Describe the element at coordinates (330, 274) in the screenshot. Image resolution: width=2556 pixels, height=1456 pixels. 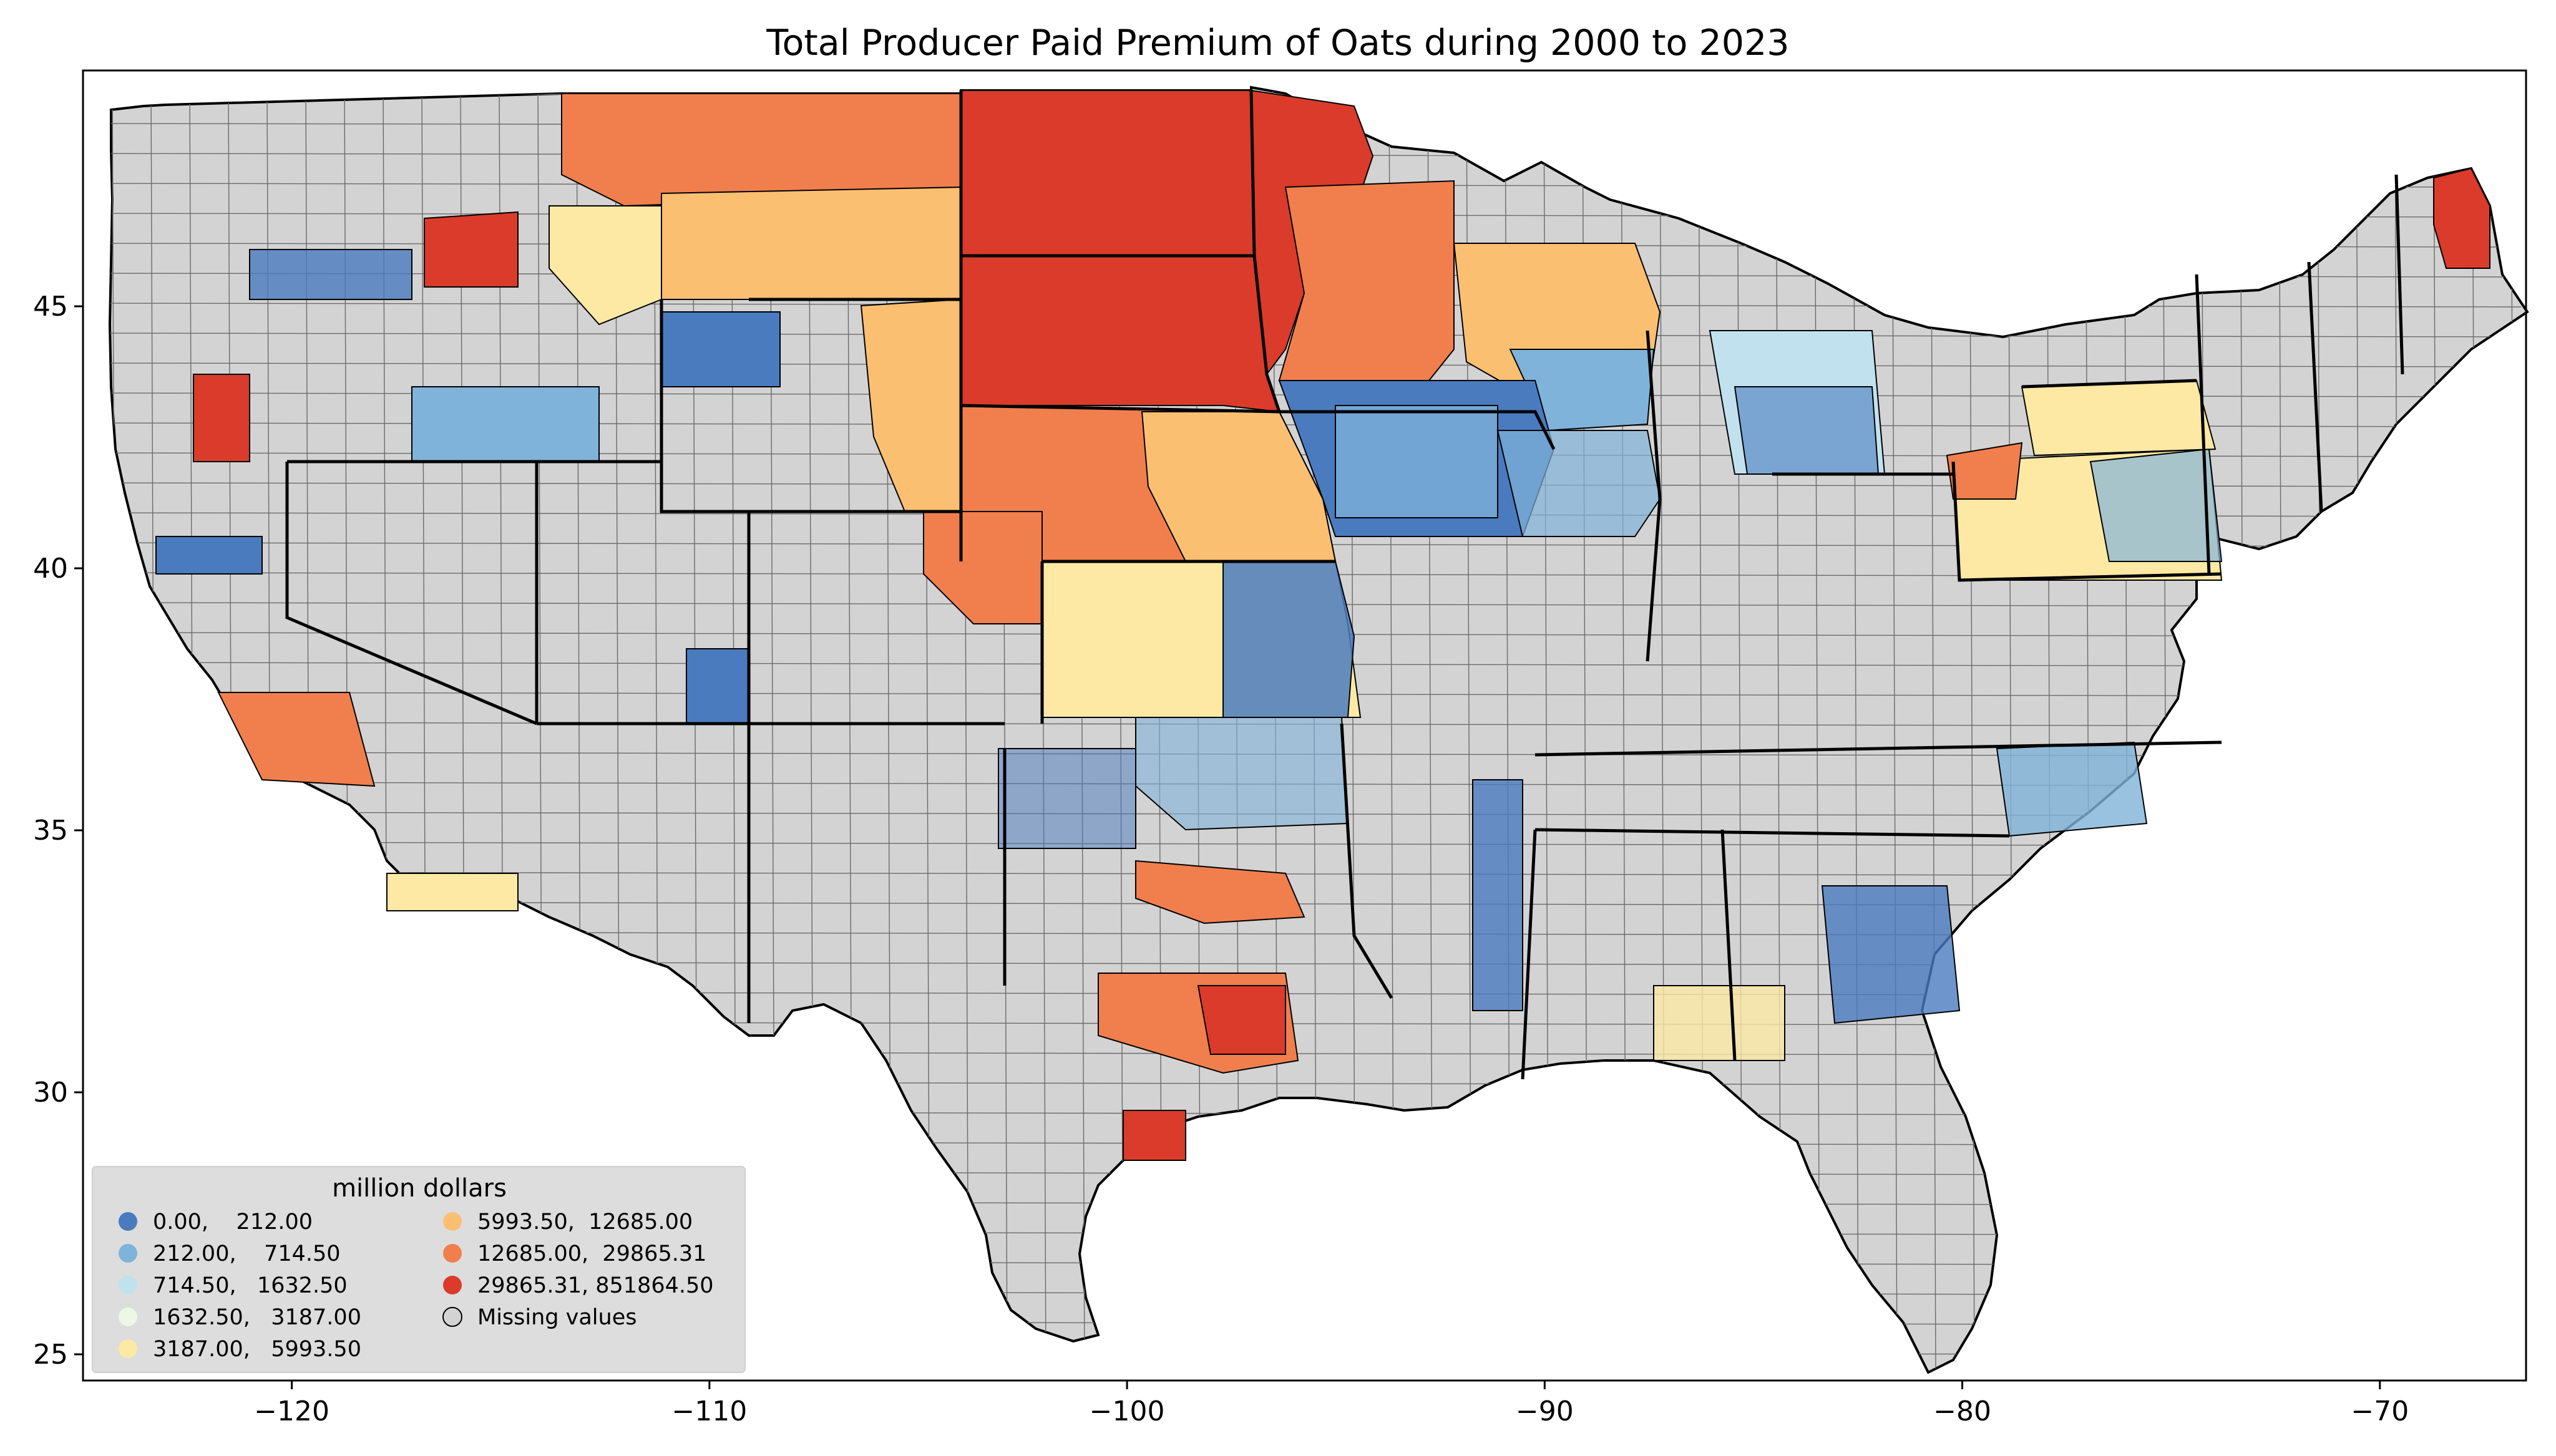
I see `region-washington` at that location.